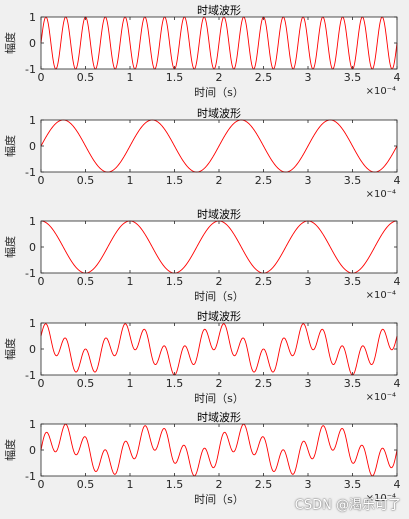 The width and height of the screenshot is (409, 519). I want to click on watermark: CSDN @渴乐可了, so click(347, 505).